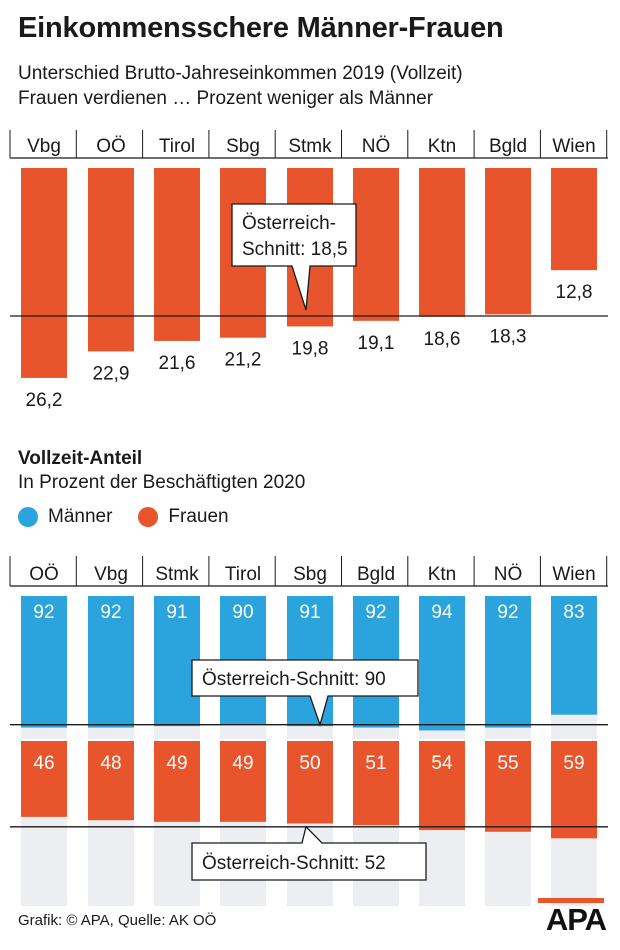 The width and height of the screenshot is (620, 950). I want to click on page-title: Einkommensschere Männer-Frauen, so click(261, 28).